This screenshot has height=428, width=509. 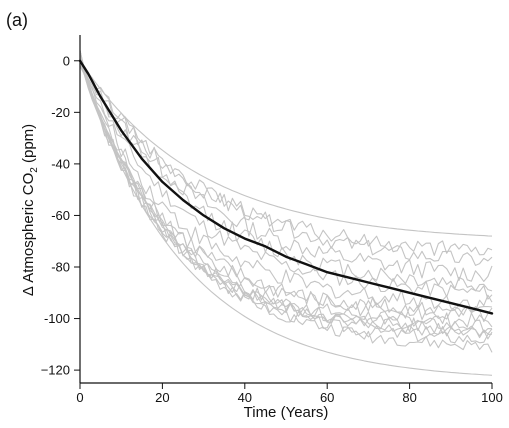 What do you see at coordinates (34, 170) in the screenshot?
I see `y-axis-title-subscript: 2` at bounding box center [34, 170].